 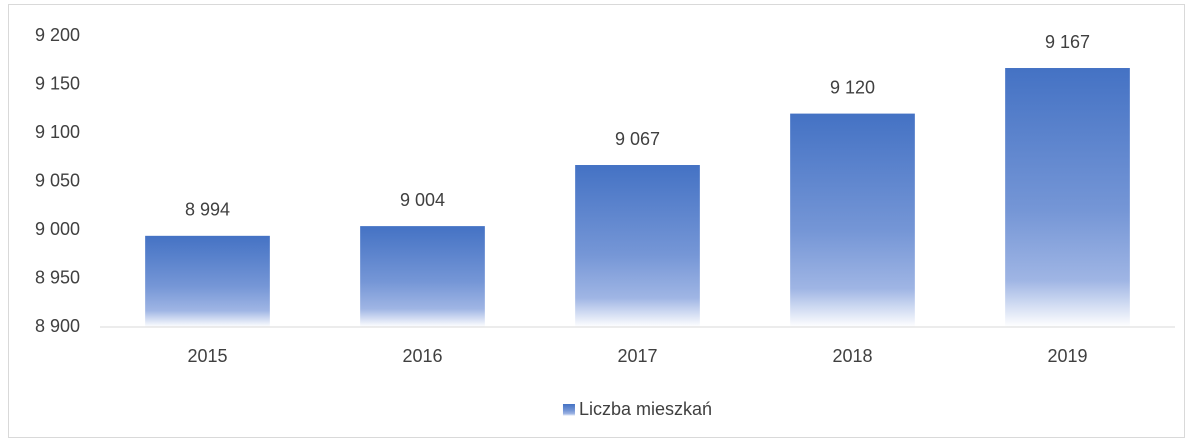 What do you see at coordinates (422, 200) in the screenshot?
I see `value-label: 9 004` at bounding box center [422, 200].